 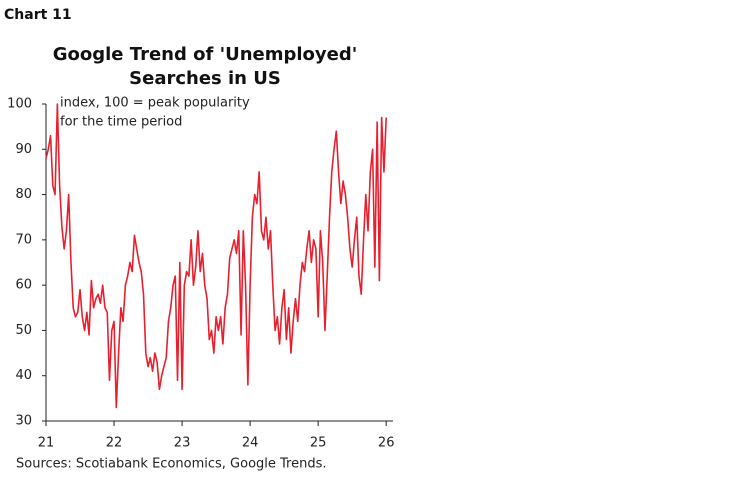 I want to click on x-tick-label: 24, so click(x=250, y=443).